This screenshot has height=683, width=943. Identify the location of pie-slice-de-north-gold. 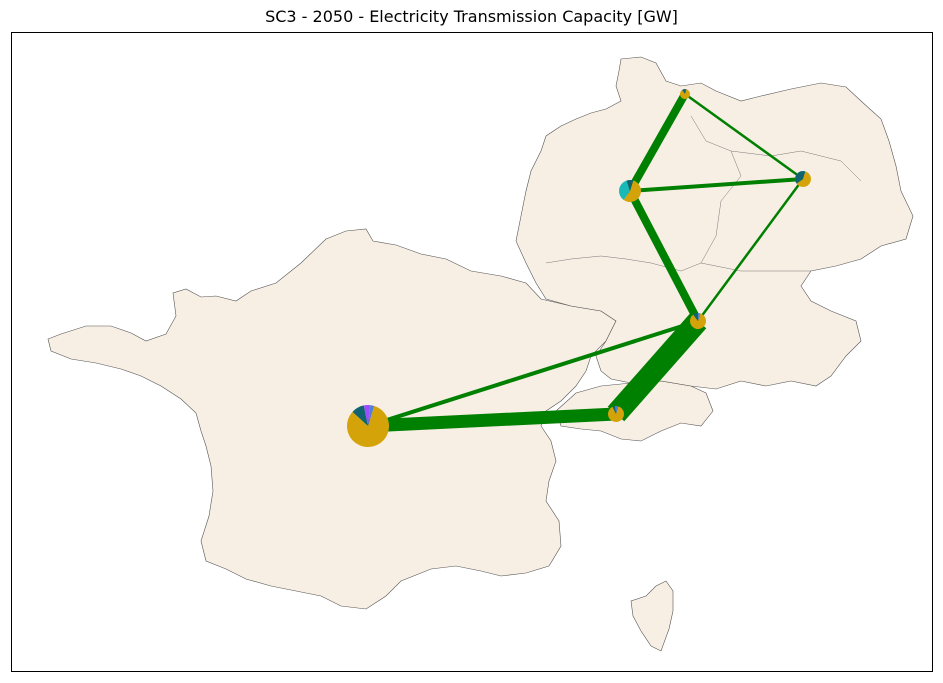
(684, 94).